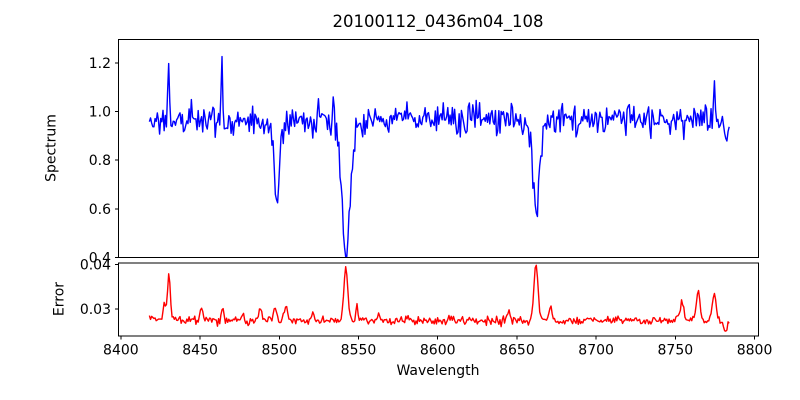 The height and width of the screenshot is (400, 800). I want to click on error-y-axis-label: Error, so click(59, 299).